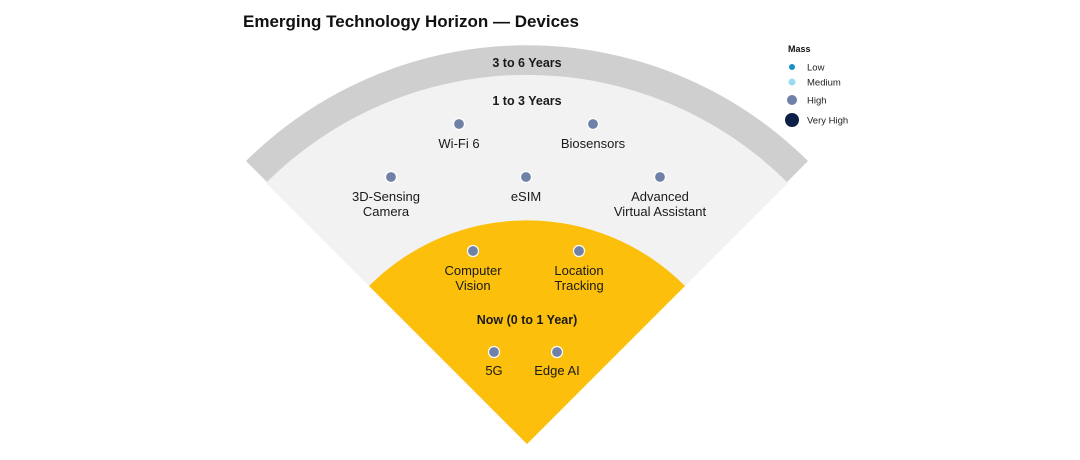 The image size is (1080, 460). Describe the element at coordinates (526, 196) in the screenshot. I see `tech-label: eSIM` at that location.